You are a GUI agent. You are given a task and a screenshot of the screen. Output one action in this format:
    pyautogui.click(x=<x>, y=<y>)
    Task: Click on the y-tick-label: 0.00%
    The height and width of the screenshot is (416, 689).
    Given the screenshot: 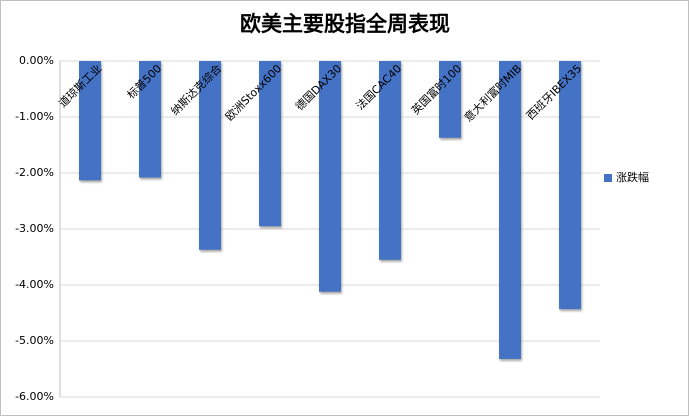 What is the action you would take?
    pyautogui.click(x=36, y=60)
    